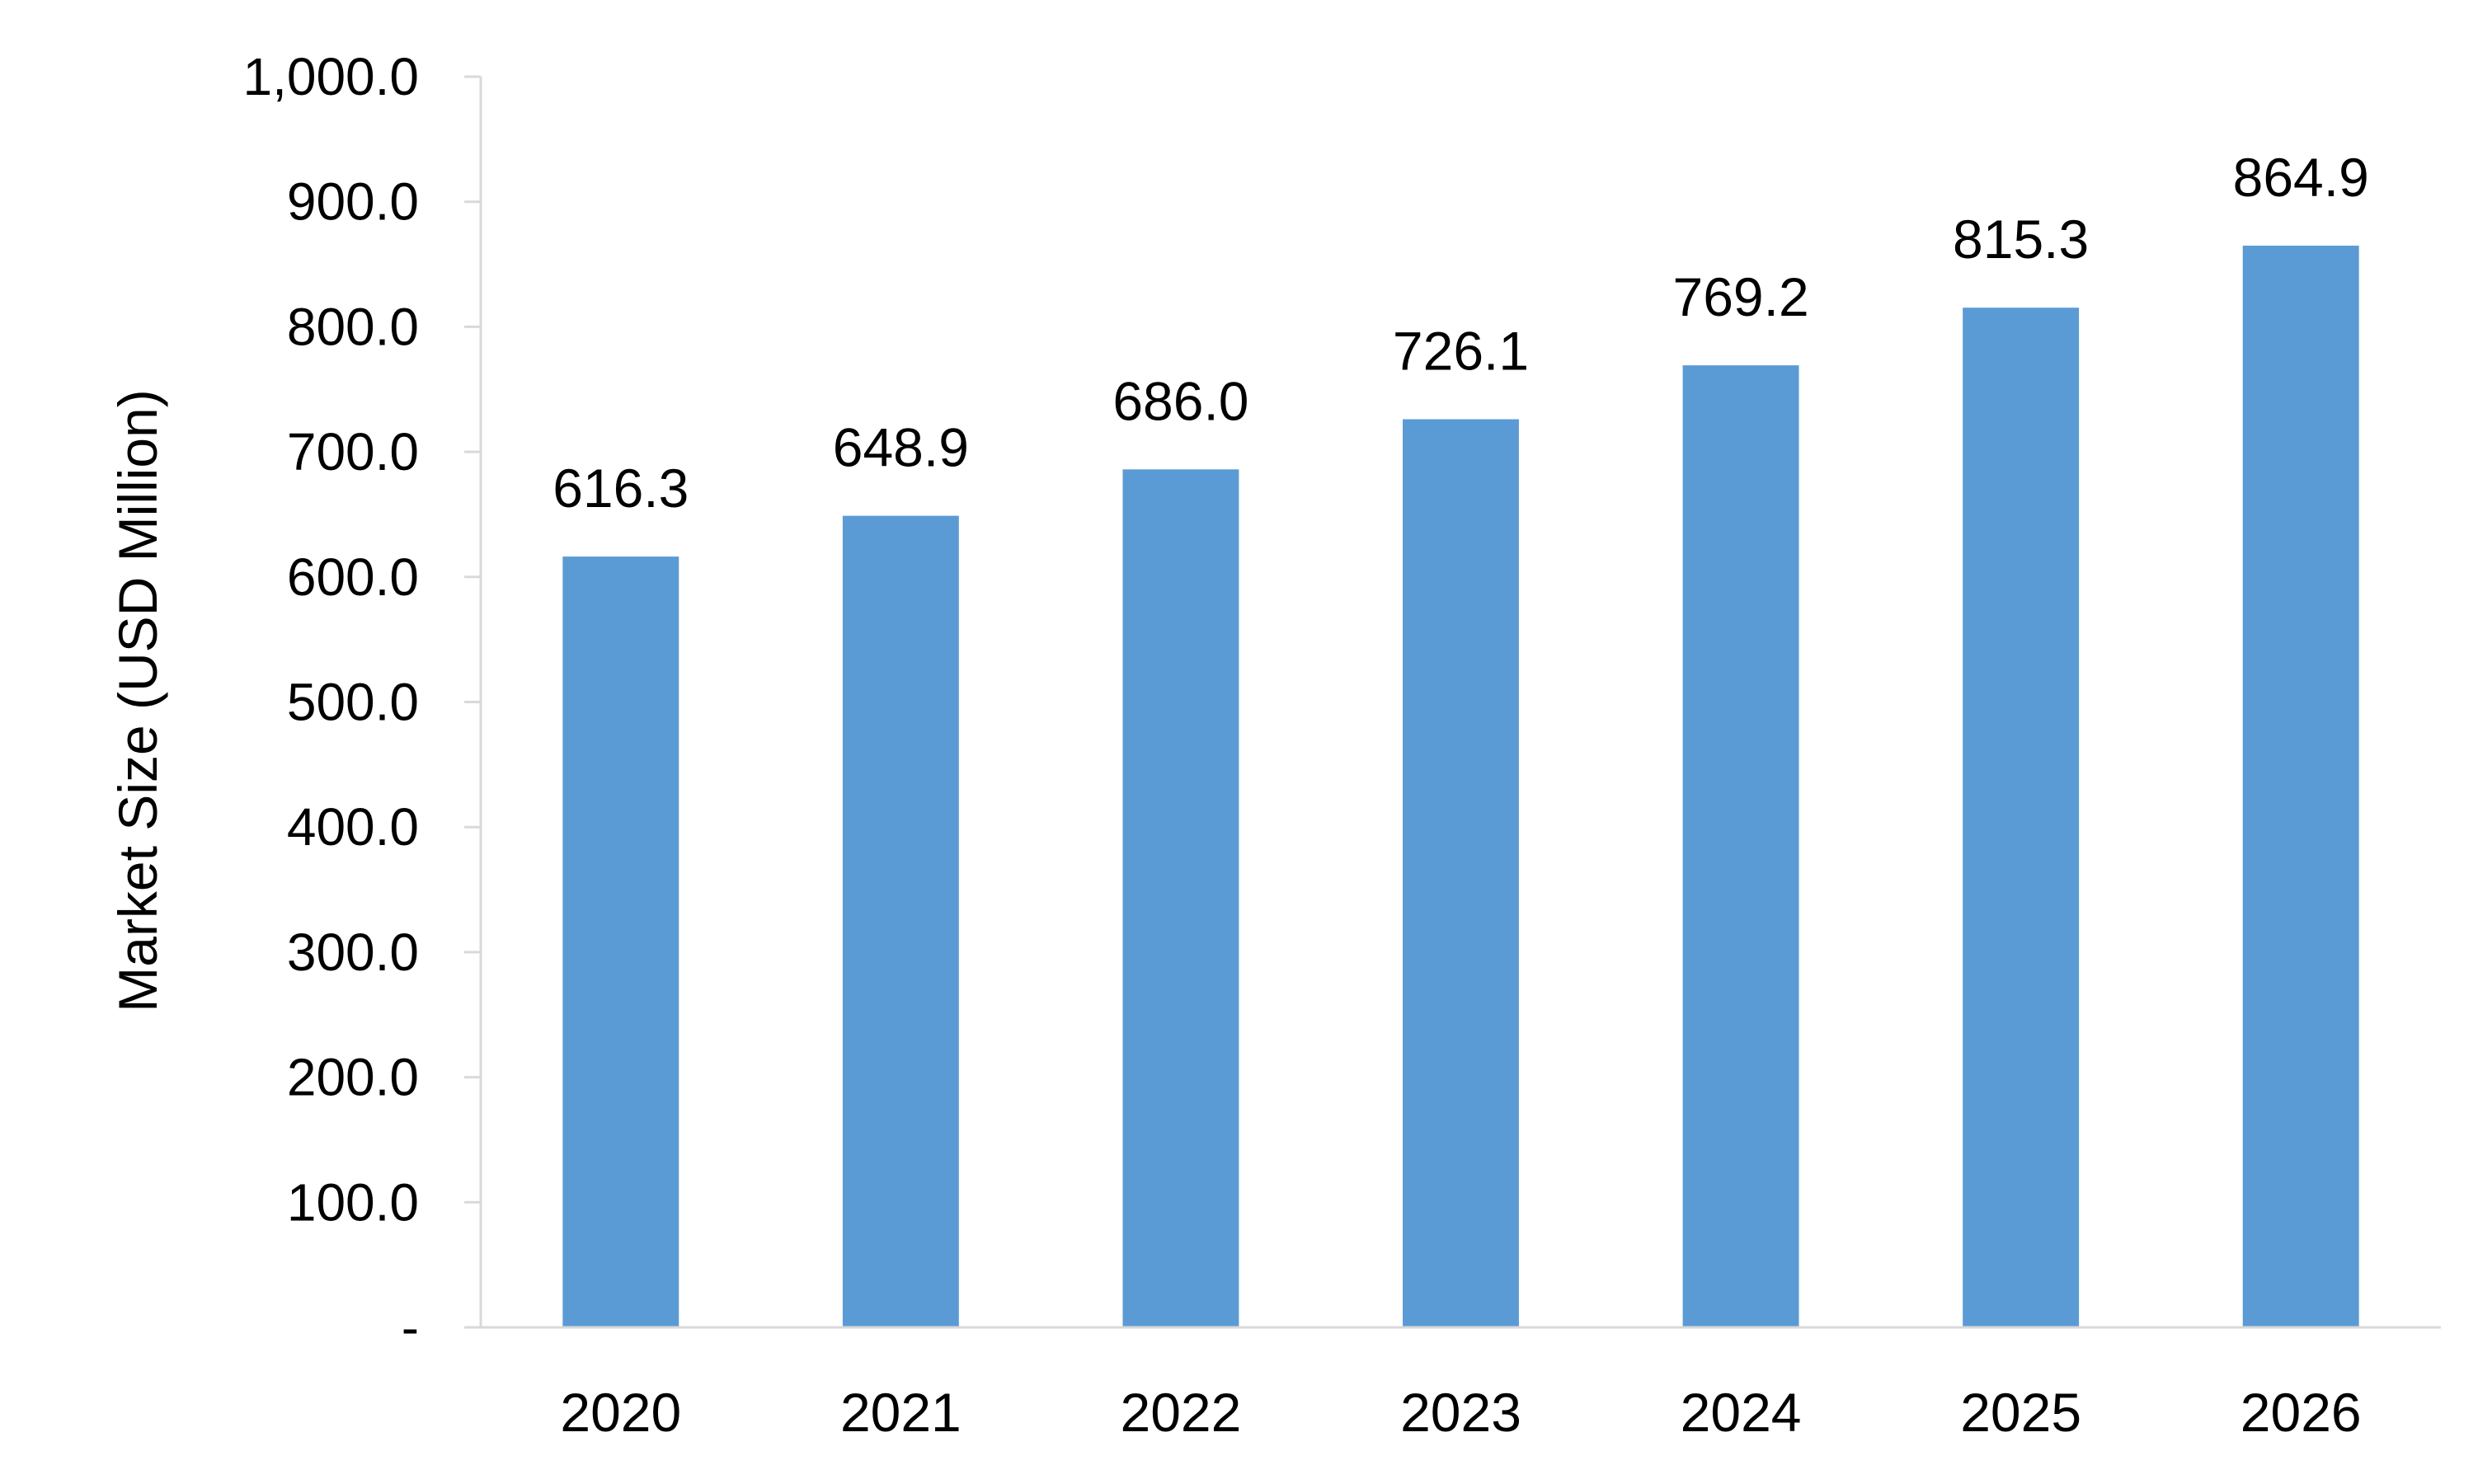 This screenshot has height=1484, width=2492. I want to click on x-tick-label: 2021, so click(901, 1412).